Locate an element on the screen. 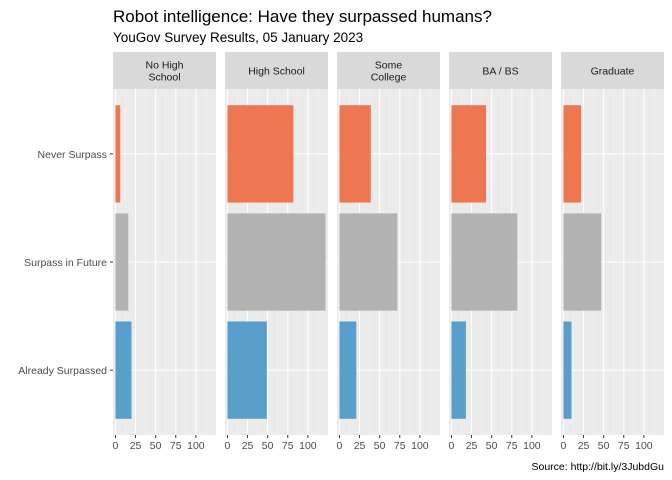 The height and width of the screenshot is (480, 672). category-label-already-surpassed: Already Surpassed is located at coordinates (62, 371).